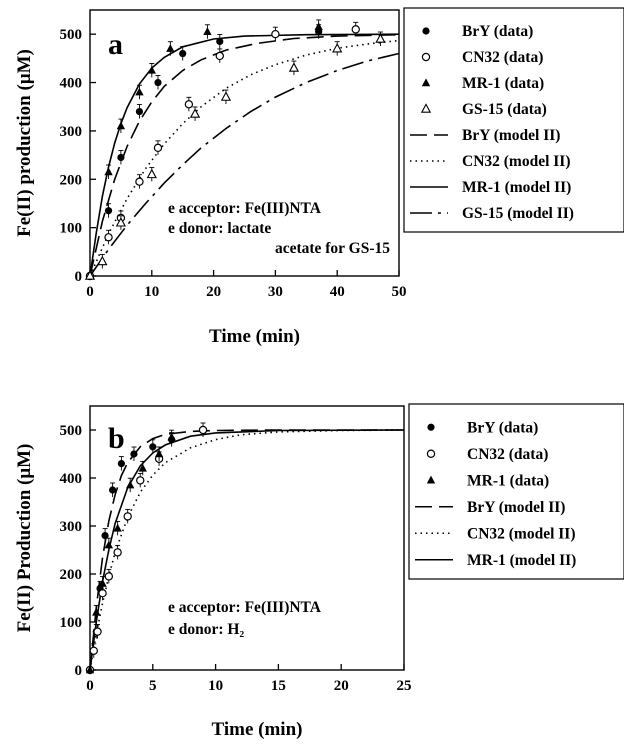 This screenshot has height=744, width=624. What do you see at coordinates (79, 277) in the screenshot?
I see `y-tick-label: 0` at bounding box center [79, 277].